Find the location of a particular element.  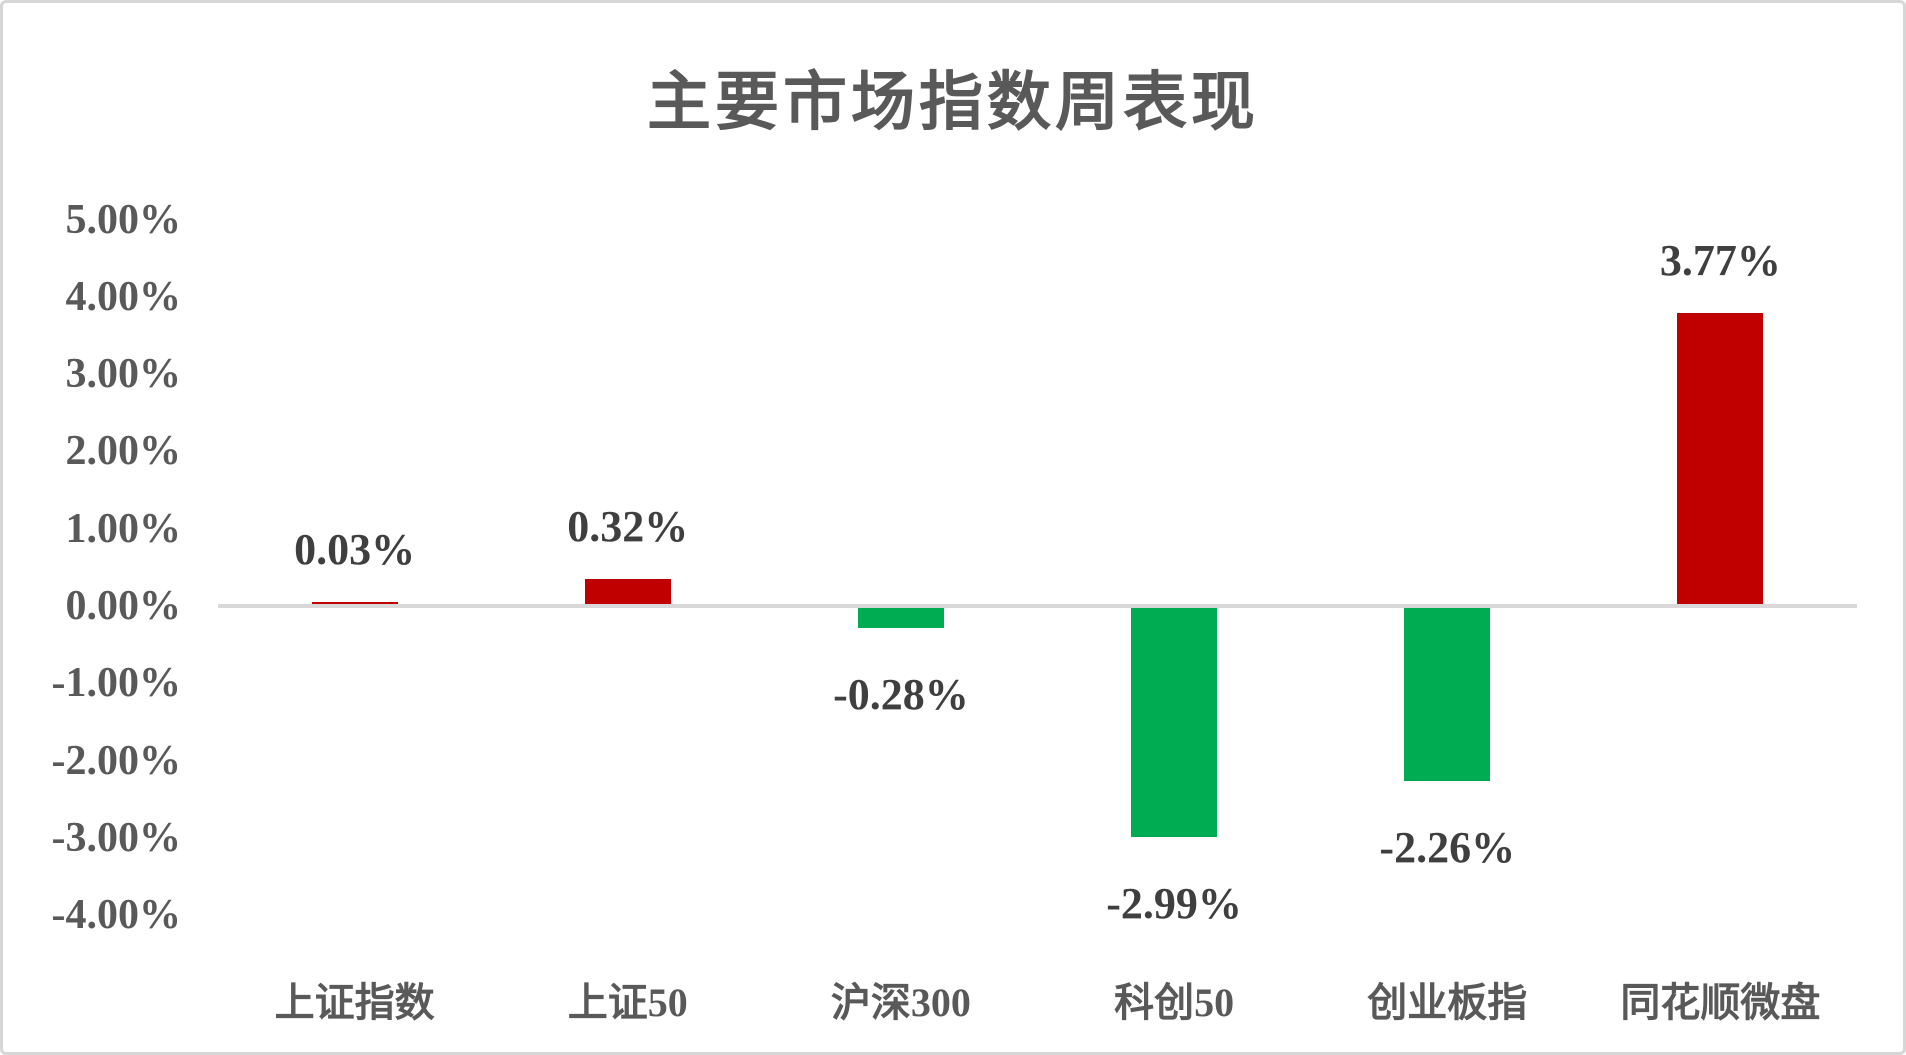

category-label-科创50: 科创50 is located at coordinates (1174, 1002).